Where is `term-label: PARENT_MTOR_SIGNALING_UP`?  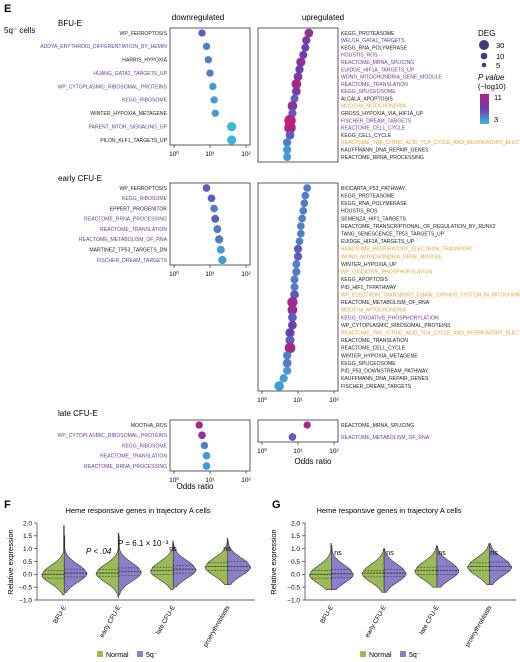 term-label: PARENT_MTOR_SIGNALING_UP is located at coordinates (128, 127).